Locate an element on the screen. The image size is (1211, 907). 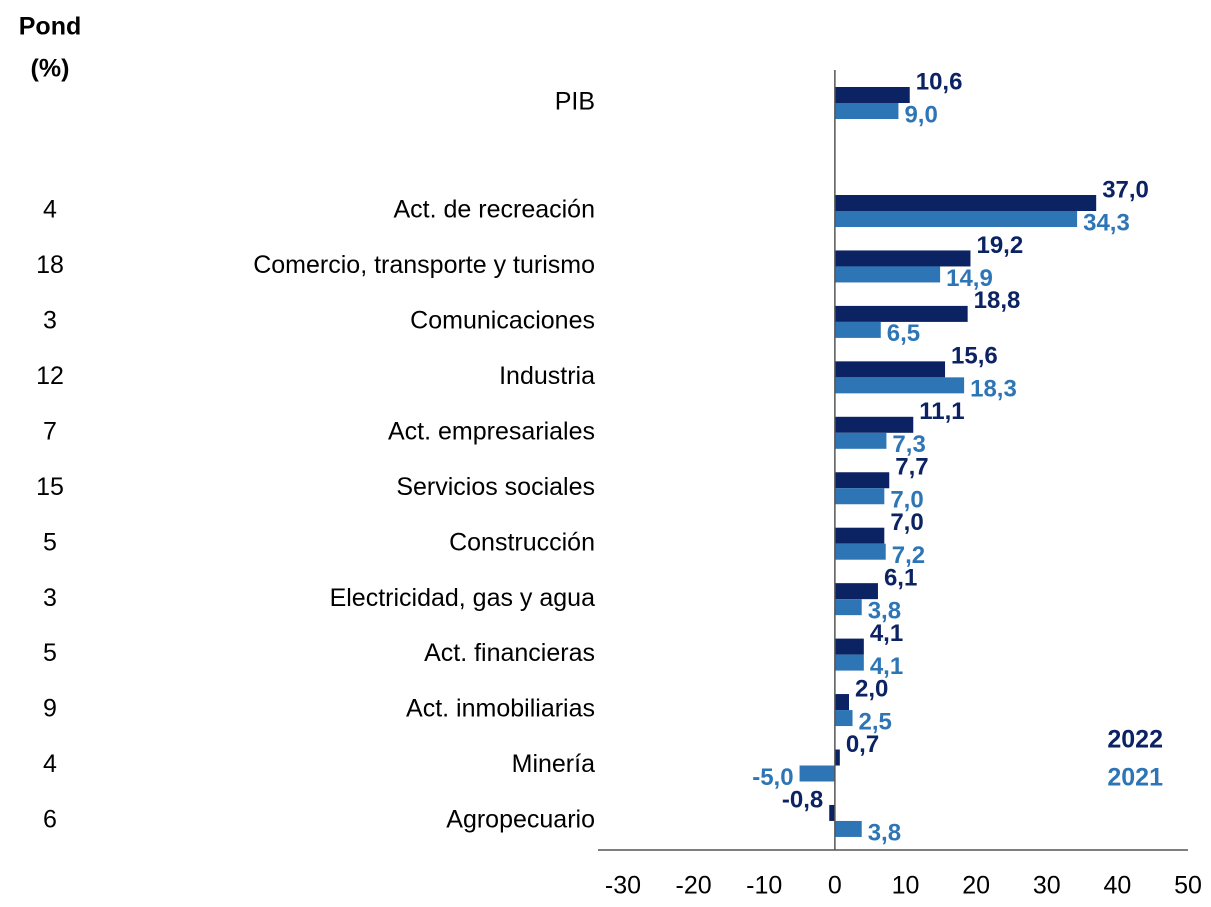
weights-title: Pond is located at coordinates (50, 27).